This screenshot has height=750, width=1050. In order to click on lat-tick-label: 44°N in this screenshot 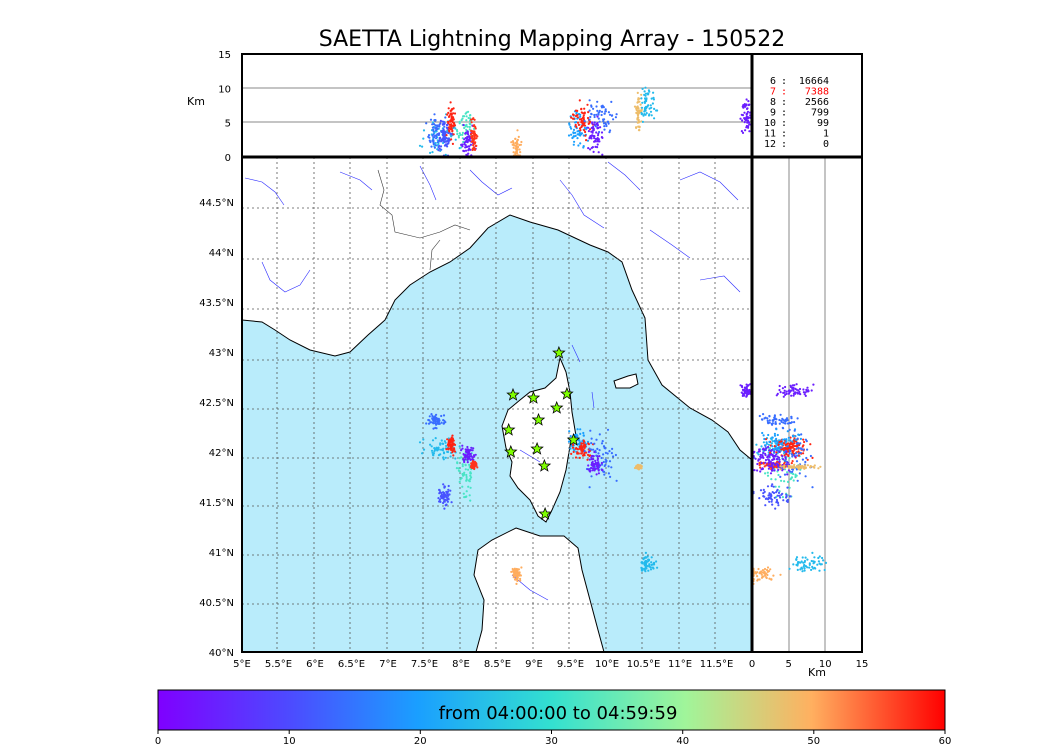, I will do `click(221, 253)`.